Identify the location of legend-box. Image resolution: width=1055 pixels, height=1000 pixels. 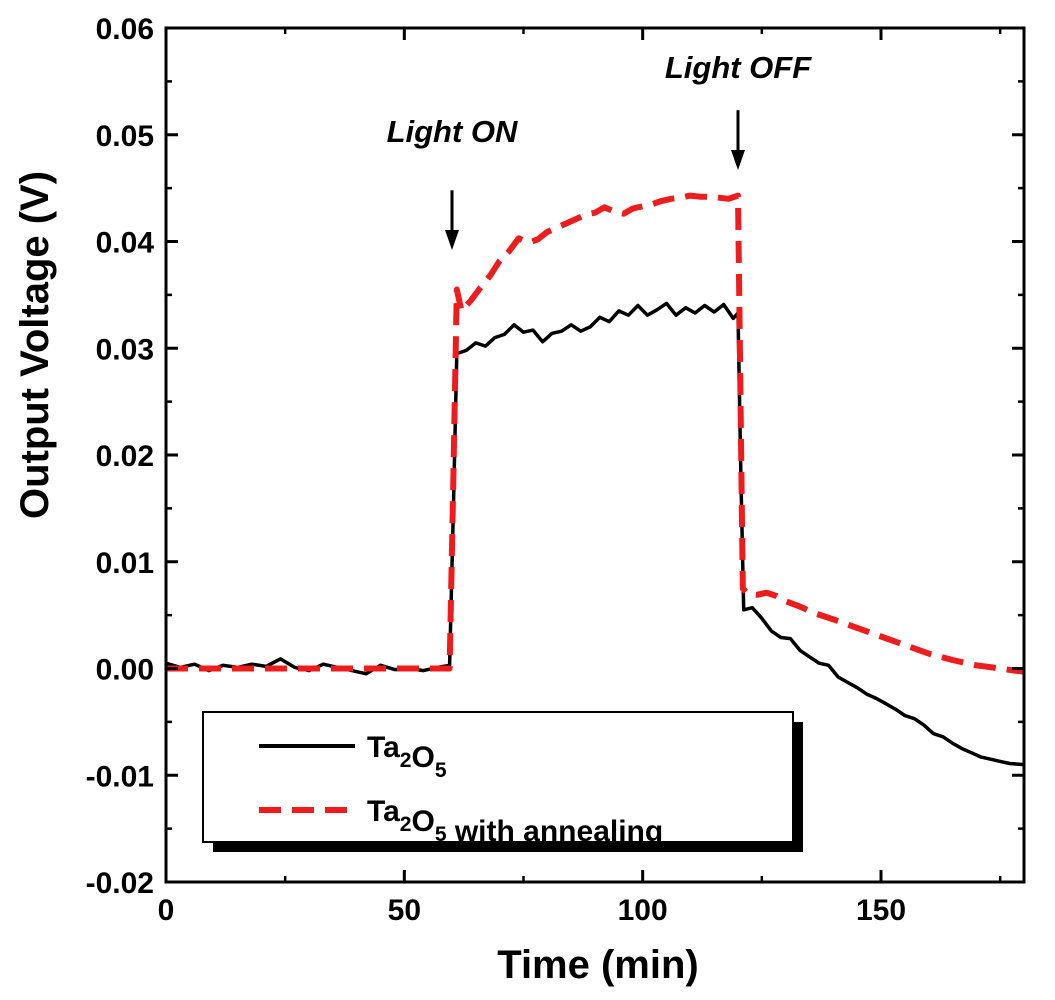
(498, 777).